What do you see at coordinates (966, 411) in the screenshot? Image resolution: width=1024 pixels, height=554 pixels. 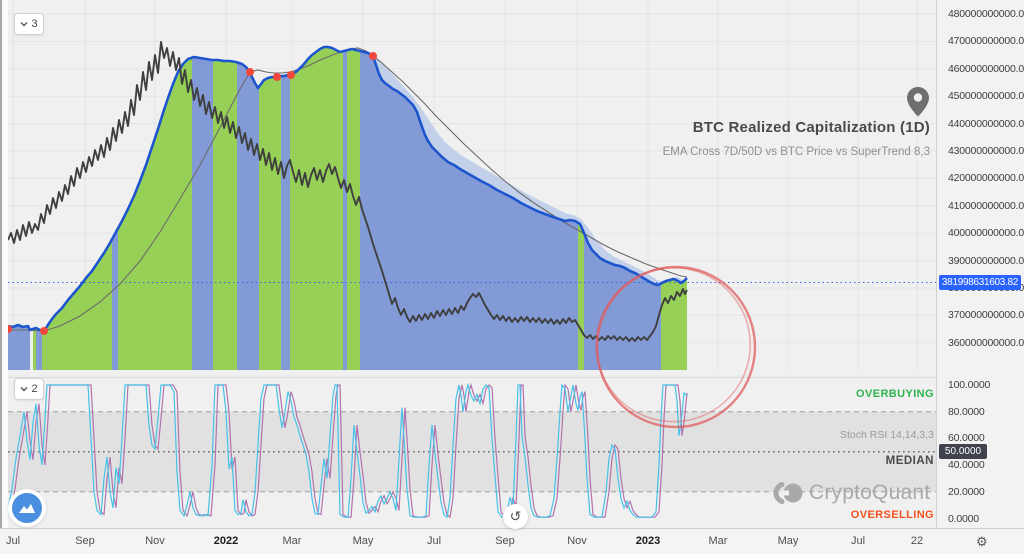 I see `y-axis-tick: 80.0000` at bounding box center [966, 411].